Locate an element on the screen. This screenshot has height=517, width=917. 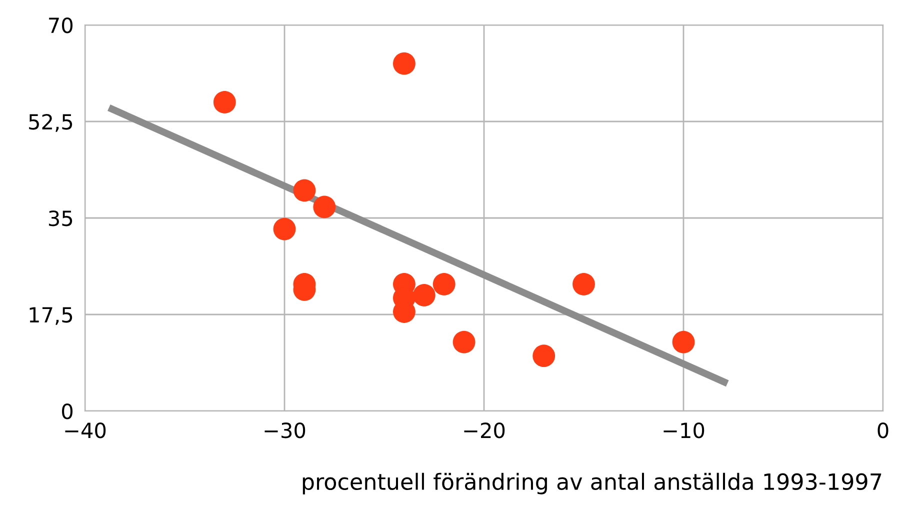
x-tick-label: −30 is located at coordinates (285, 430).